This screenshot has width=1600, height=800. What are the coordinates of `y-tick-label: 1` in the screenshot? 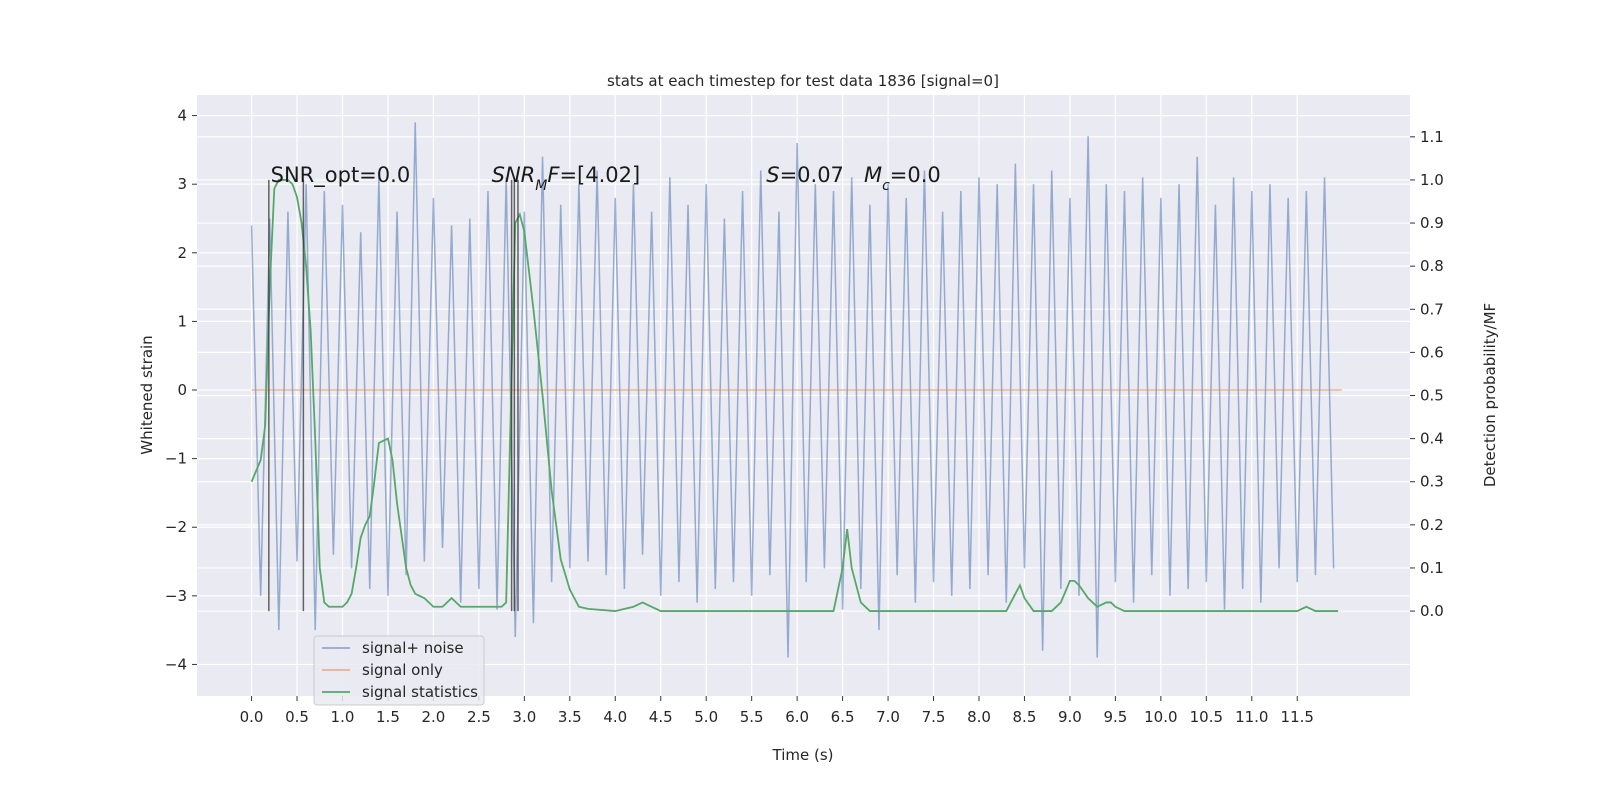 It's located at (182, 321).